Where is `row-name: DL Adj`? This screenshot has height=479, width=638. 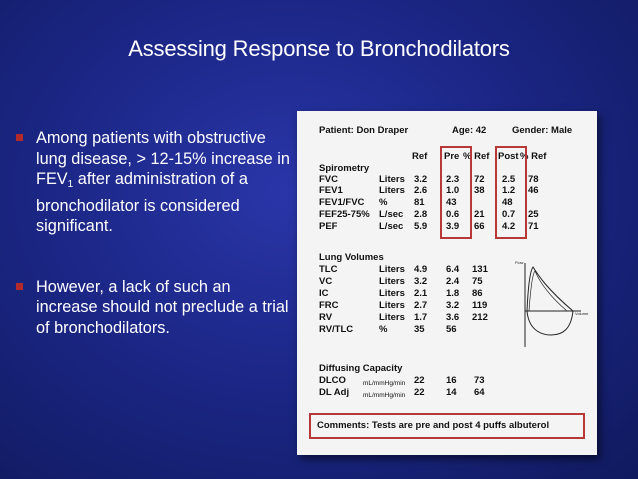
row-name: DL Adj is located at coordinates (334, 392).